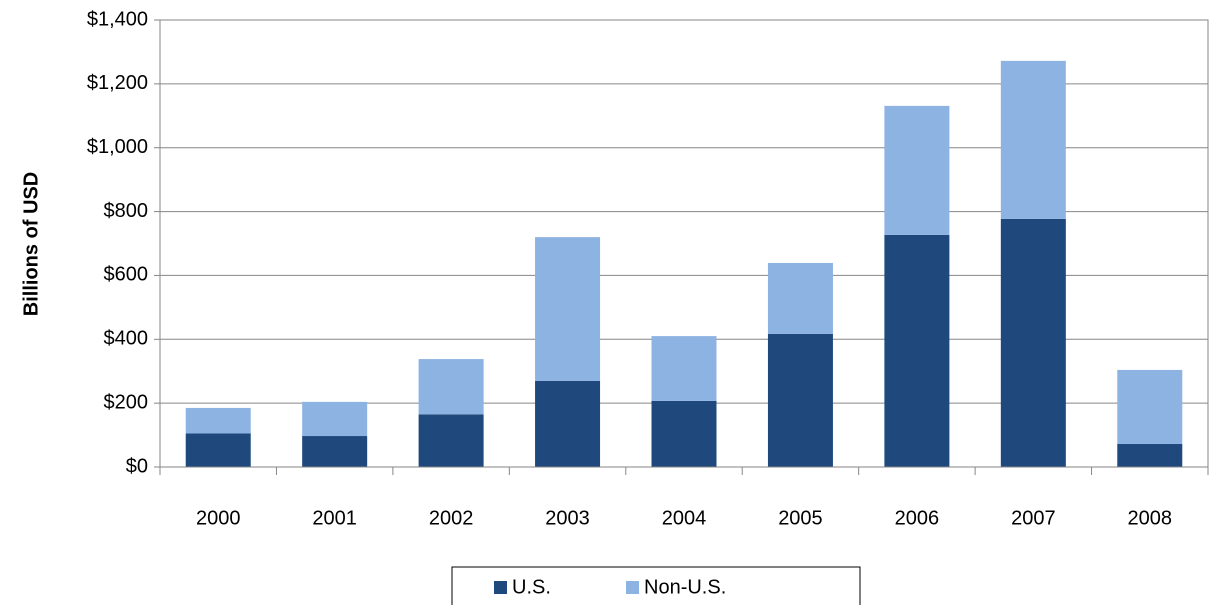 Image resolution: width=1210 pixels, height=605 pixels. What do you see at coordinates (218, 518) in the screenshot?
I see `x-tick-label: 2000` at bounding box center [218, 518].